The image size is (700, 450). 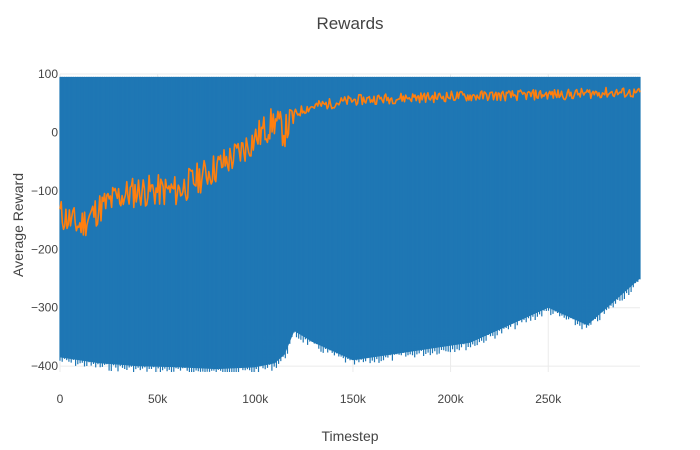 What do you see at coordinates (44, 366) in the screenshot?
I see `y-tick-label: −400` at bounding box center [44, 366].